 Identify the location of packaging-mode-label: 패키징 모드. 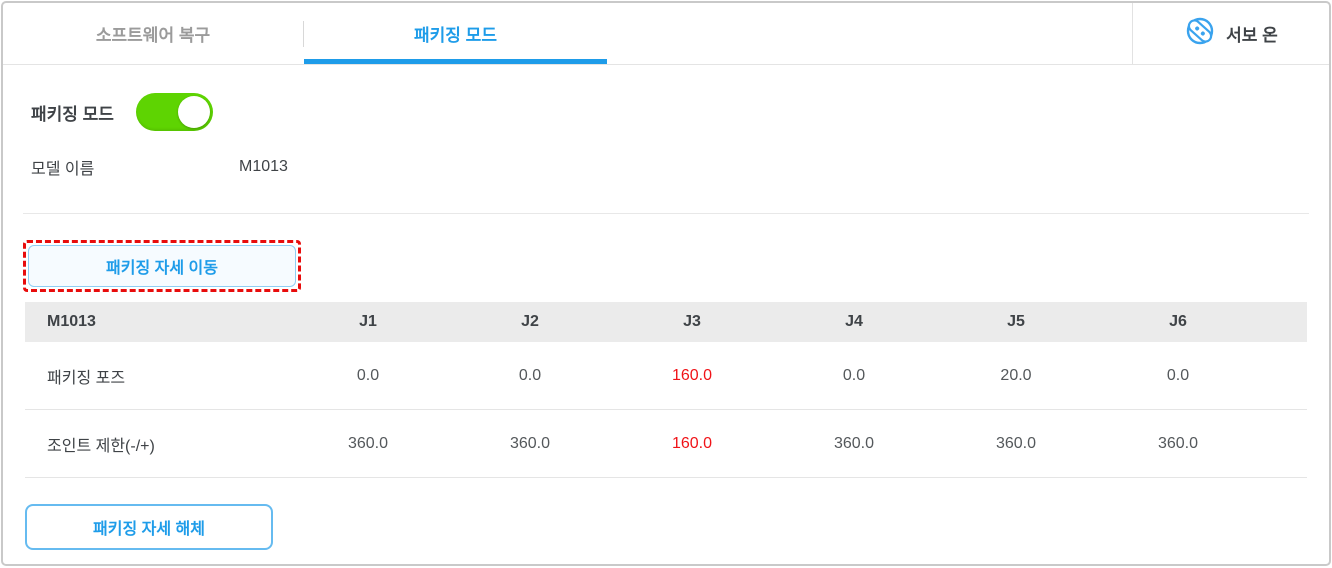
(72, 114).